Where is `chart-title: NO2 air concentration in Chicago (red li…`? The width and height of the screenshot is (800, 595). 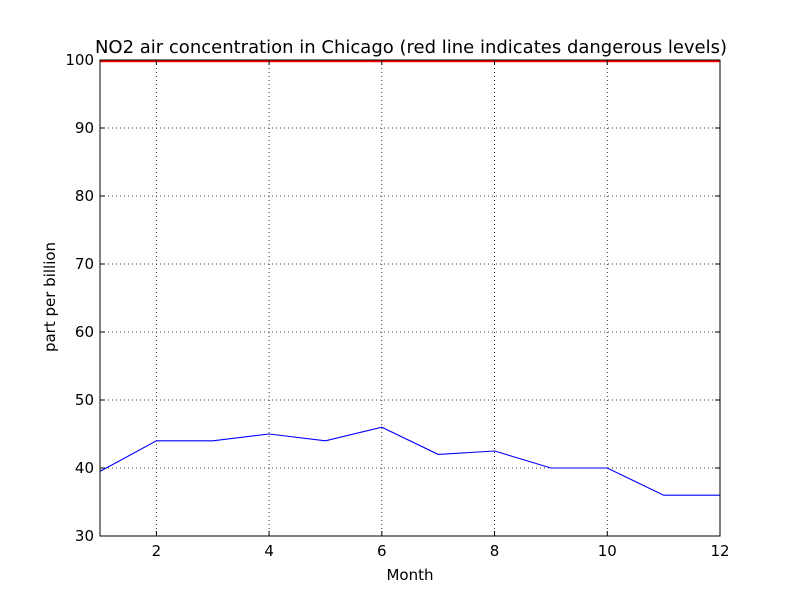 chart-title: NO2 air concentration in Chicago (red li… is located at coordinates (411, 47).